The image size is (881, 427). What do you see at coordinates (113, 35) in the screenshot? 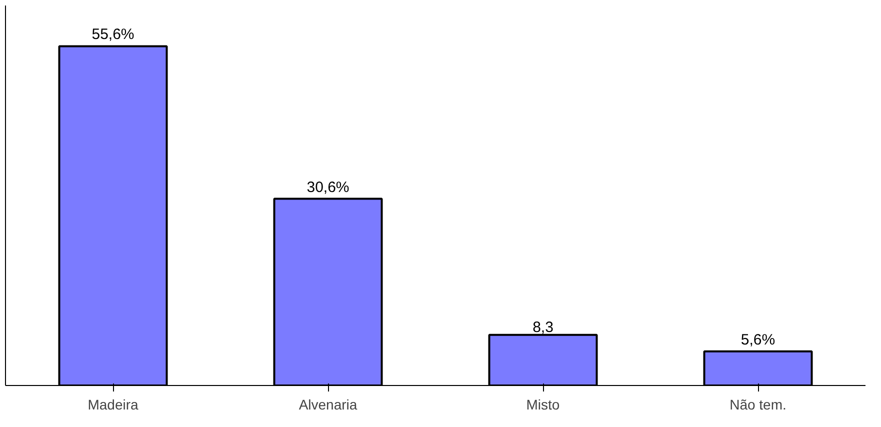
I see `data-label: 55,6%` at bounding box center [113, 35].